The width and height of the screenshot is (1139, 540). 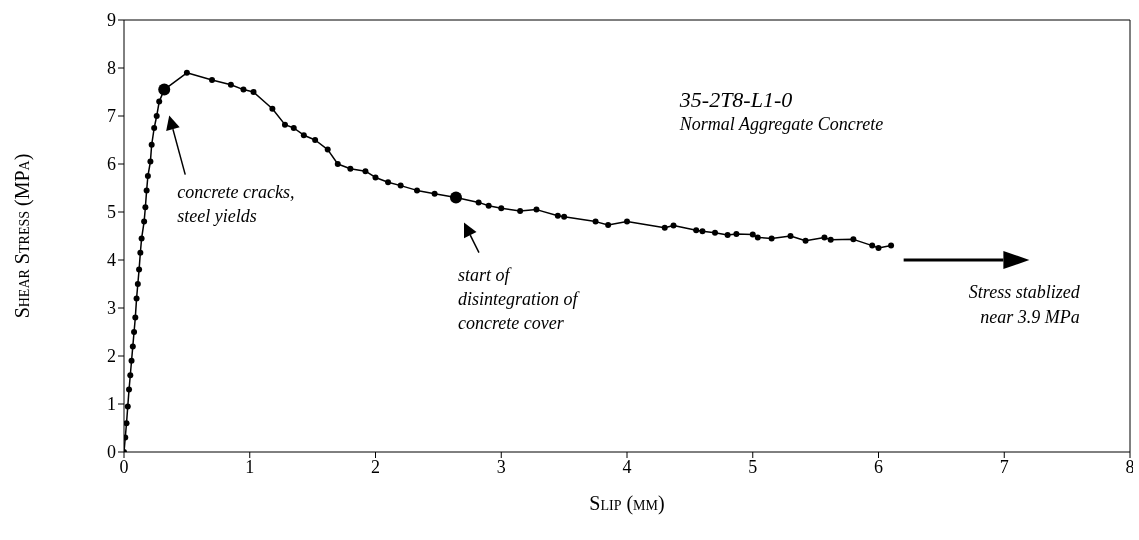 What do you see at coordinates (111, 260) in the screenshot?
I see `y-tick-label: 4` at bounding box center [111, 260].